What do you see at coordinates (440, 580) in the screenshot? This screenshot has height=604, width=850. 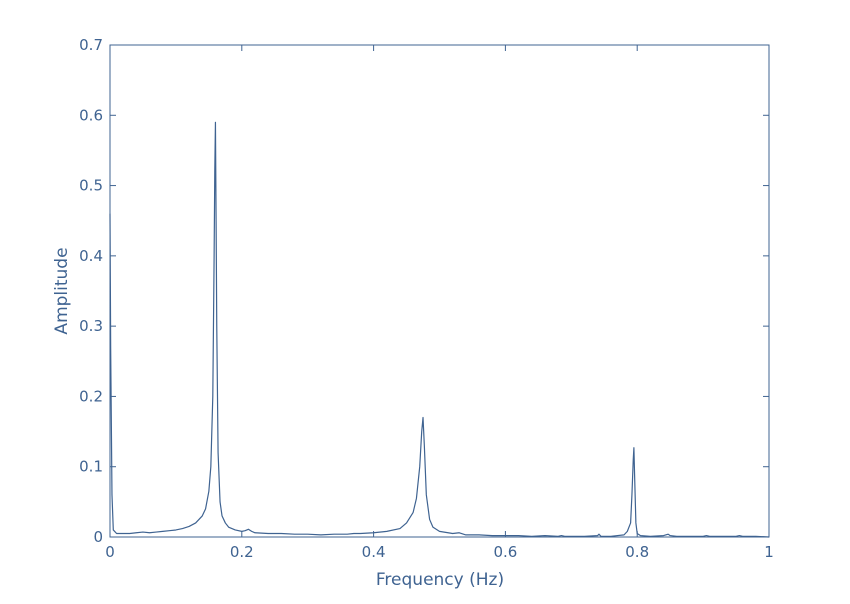 I see `x-axis-label: Frequency (Hz)` at bounding box center [440, 580].